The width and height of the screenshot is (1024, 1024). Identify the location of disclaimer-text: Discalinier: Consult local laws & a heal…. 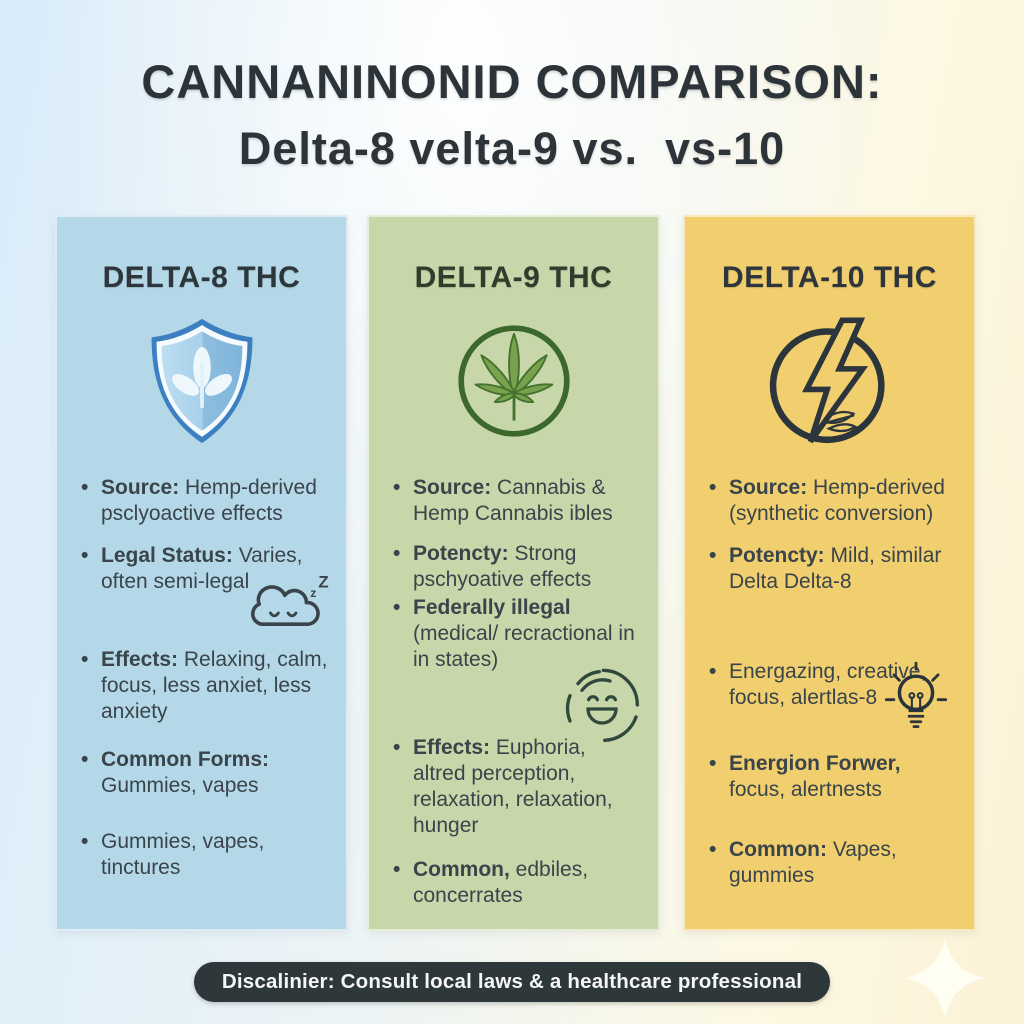
(512, 982).